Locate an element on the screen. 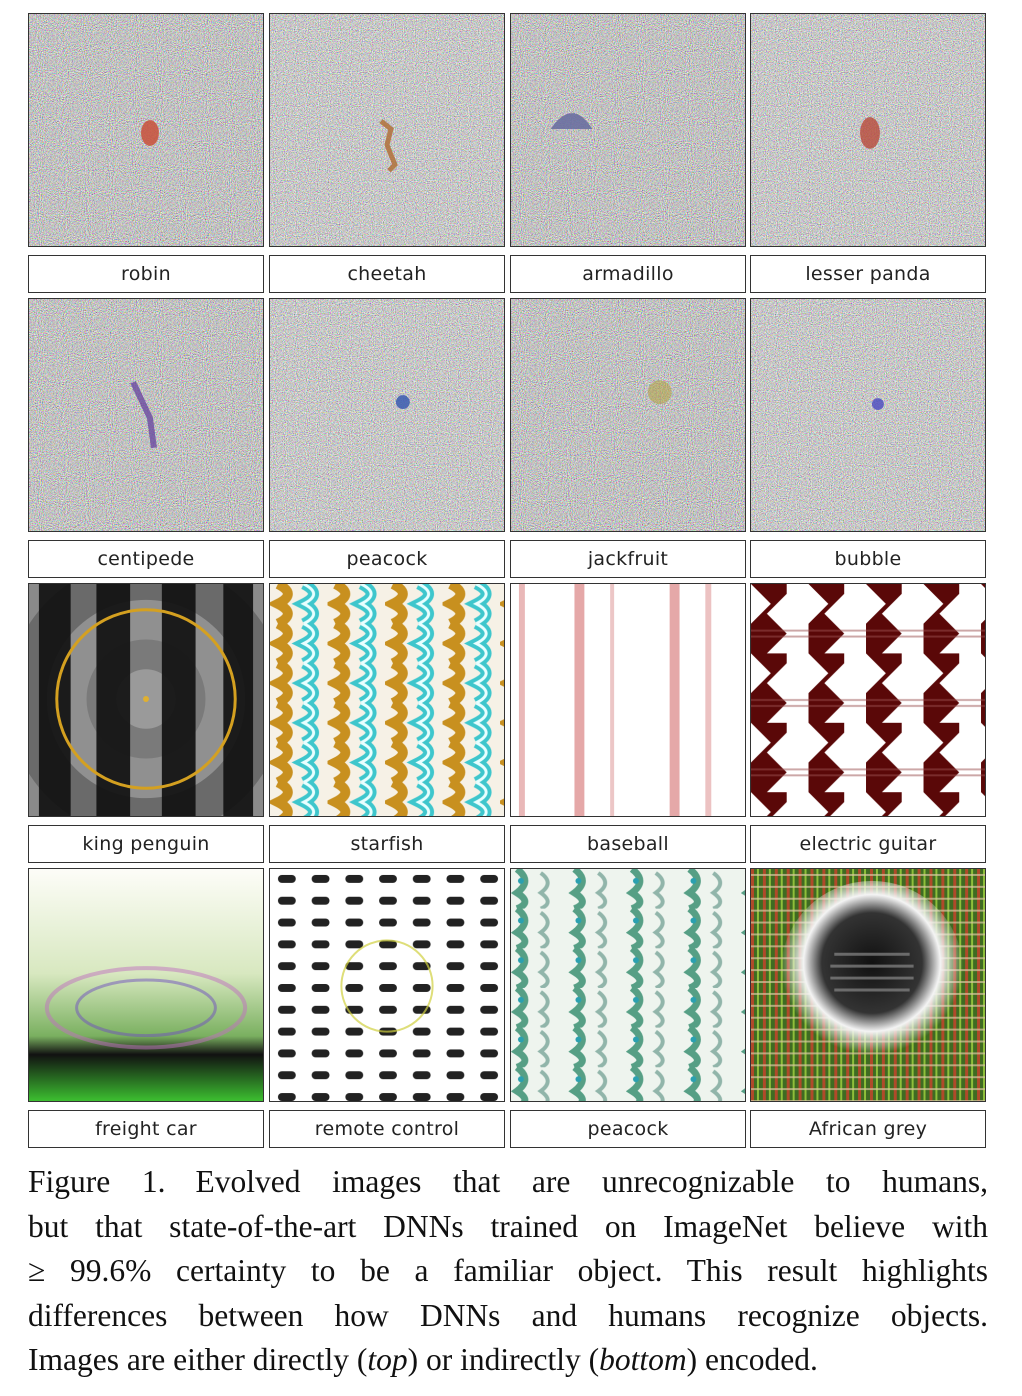  image-label: cheetah is located at coordinates (387, 274).